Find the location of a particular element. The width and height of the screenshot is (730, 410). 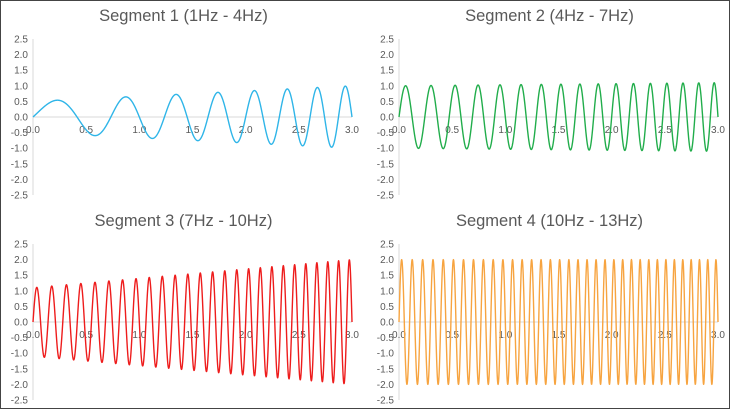

chart-title: Segment 1 (1Hz - 4Hz) is located at coordinates (183, 16).